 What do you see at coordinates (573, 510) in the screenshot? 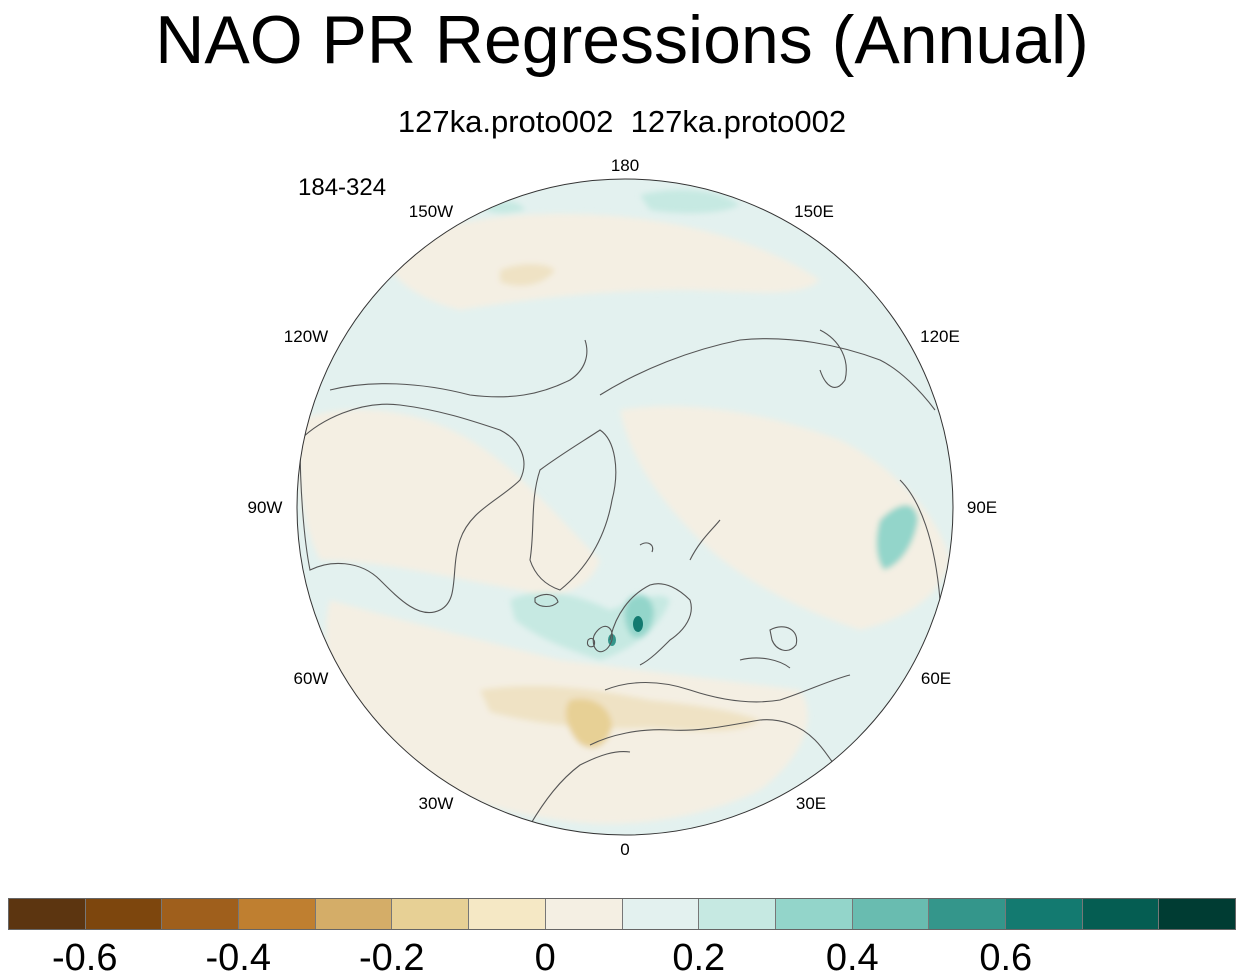
I see `coast-greenland` at bounding box center [573, 510].